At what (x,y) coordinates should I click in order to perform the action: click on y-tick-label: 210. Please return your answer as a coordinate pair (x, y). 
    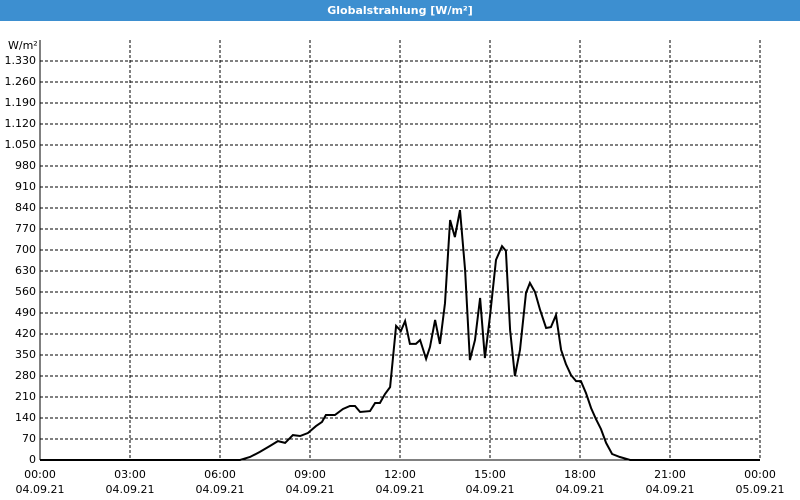
    Looking at the image, I should click on (25, 396).